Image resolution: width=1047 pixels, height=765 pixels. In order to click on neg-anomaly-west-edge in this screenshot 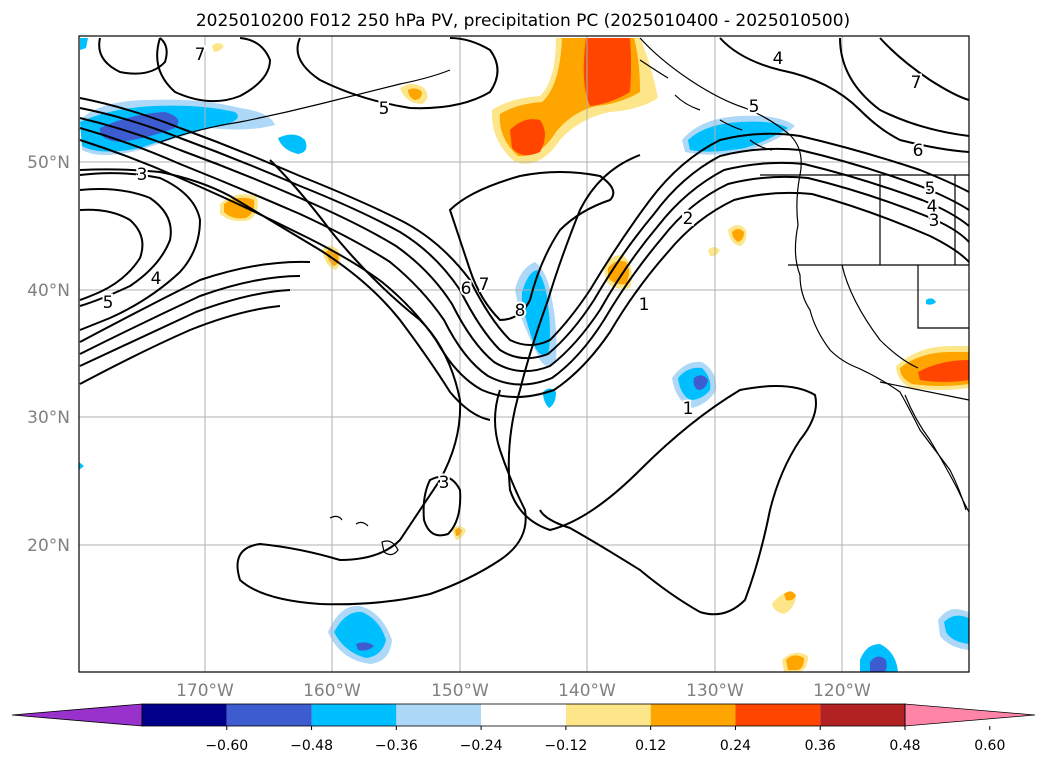, I will do `click(84, 44)`.